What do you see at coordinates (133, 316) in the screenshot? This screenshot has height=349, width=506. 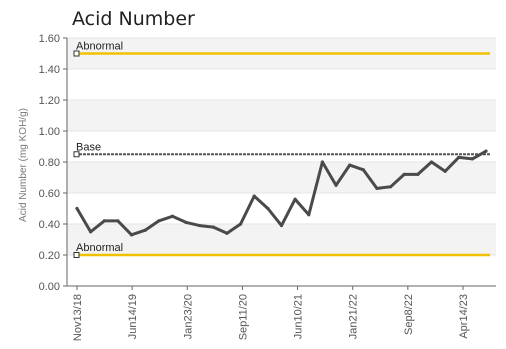 I see `x-tick-label: Jun14/19` at bounding box center [133, 316].